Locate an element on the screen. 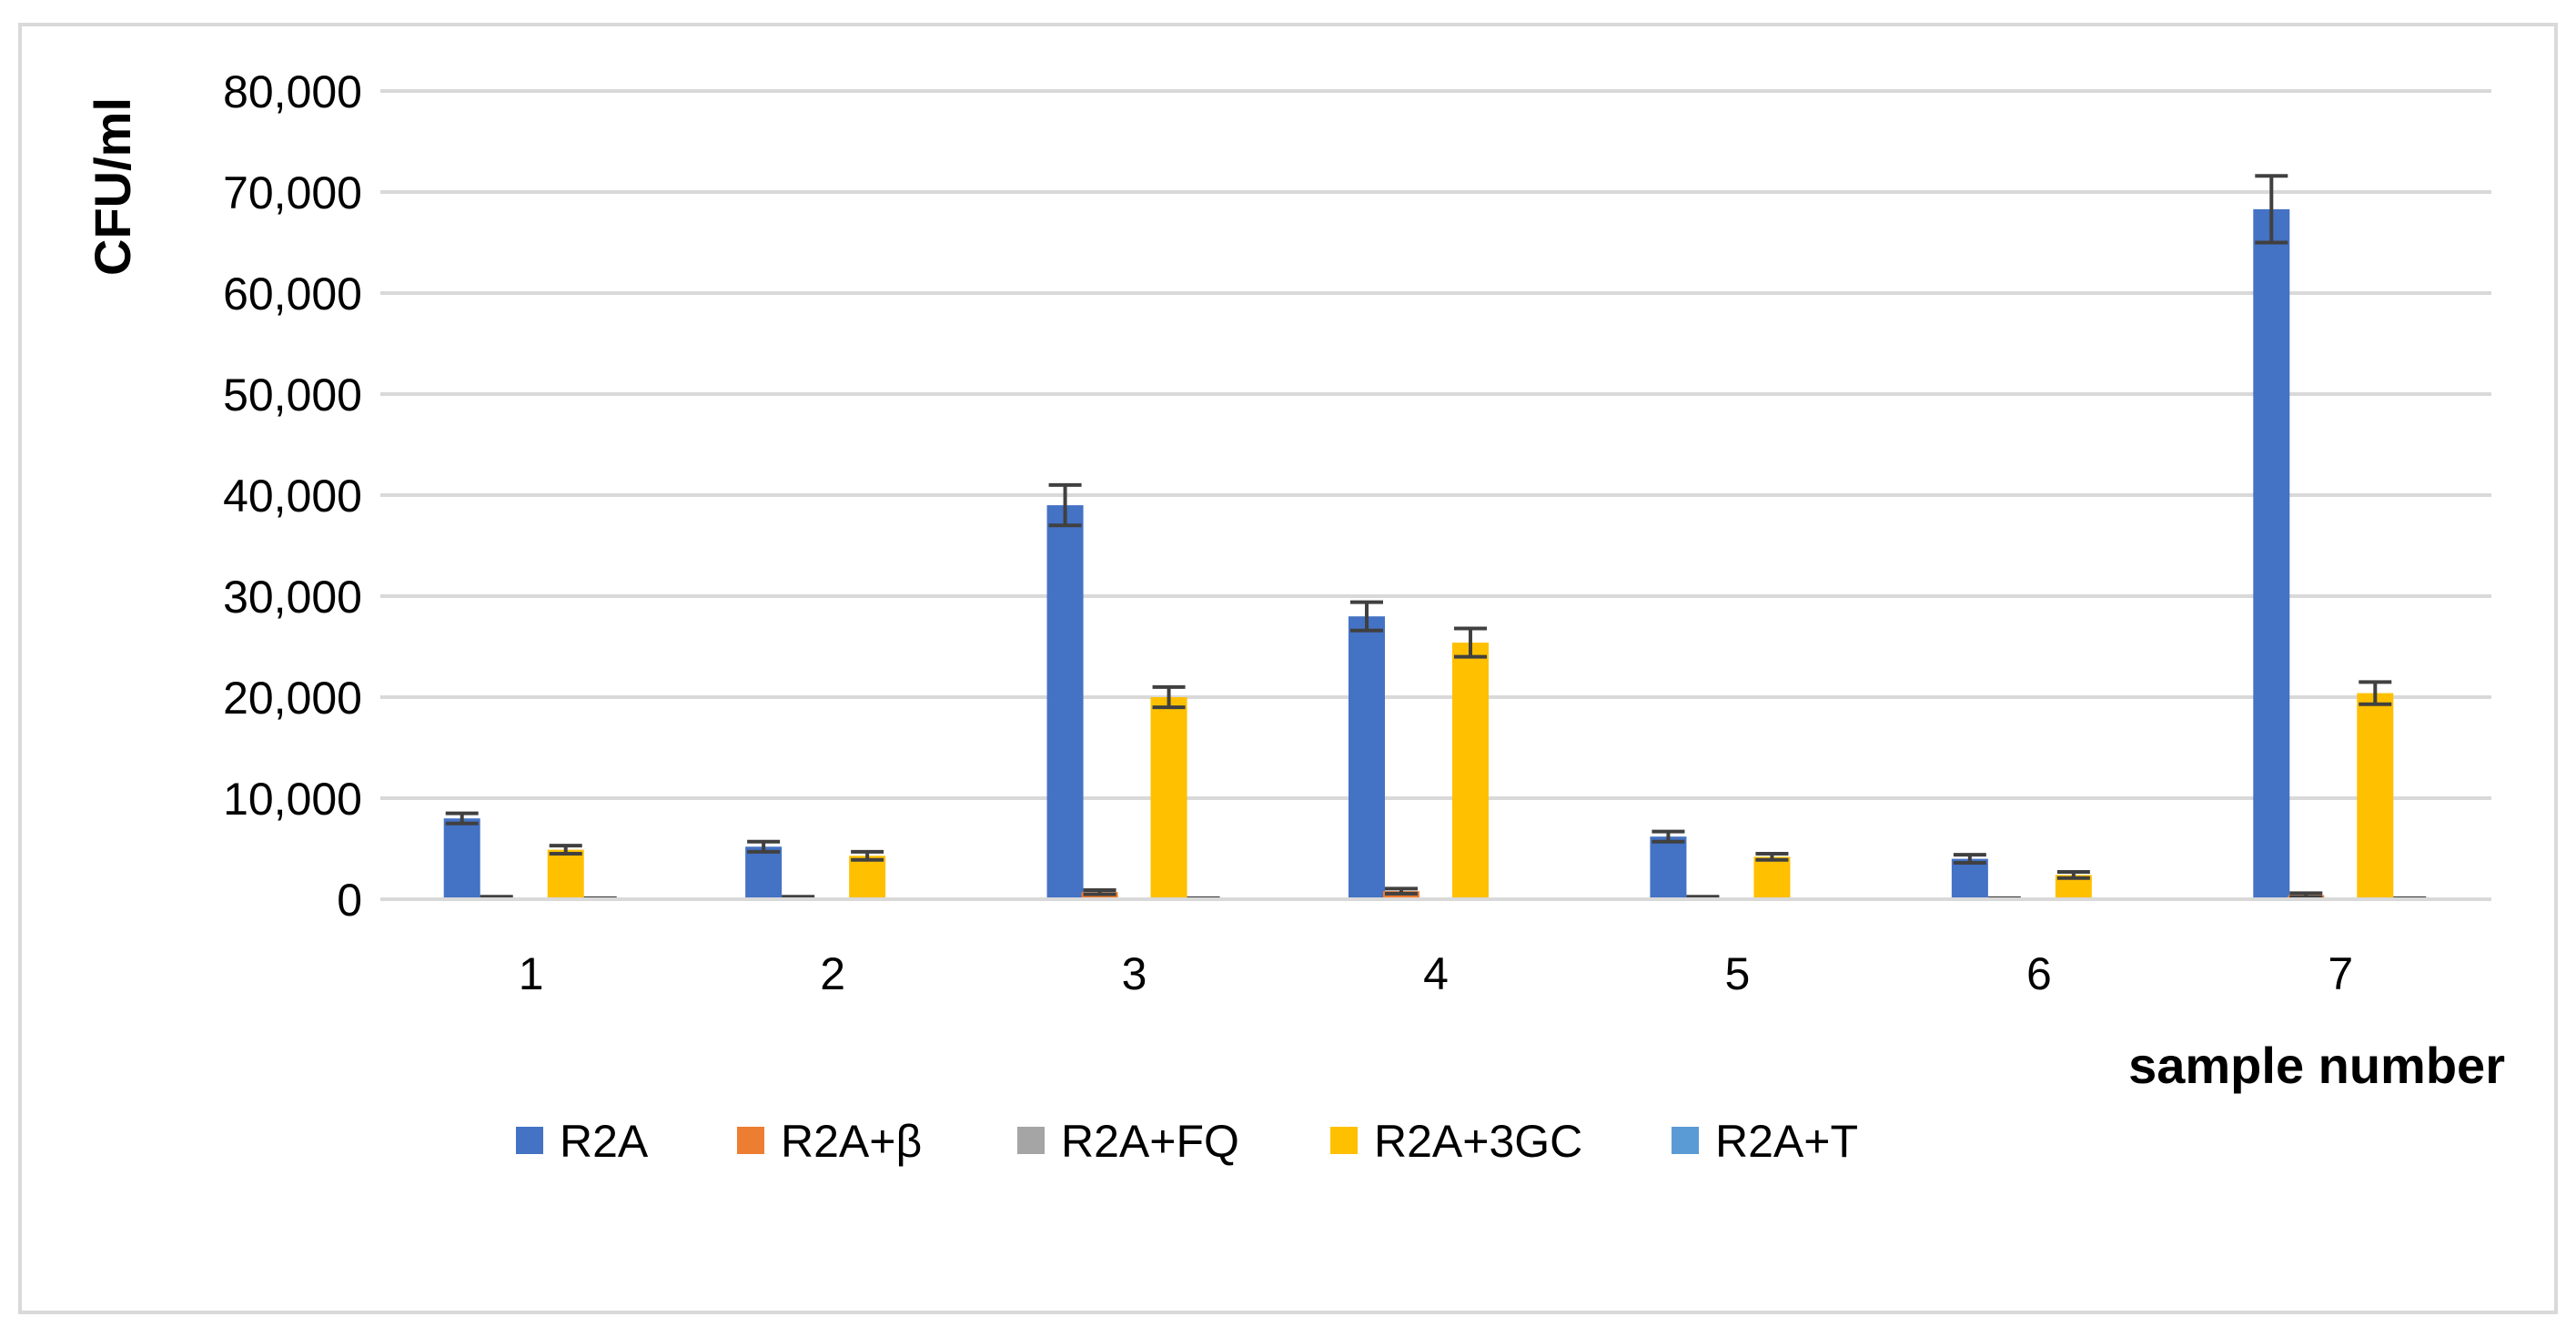  legend-item: R2A+T is located at coordinates (1765, 1142).